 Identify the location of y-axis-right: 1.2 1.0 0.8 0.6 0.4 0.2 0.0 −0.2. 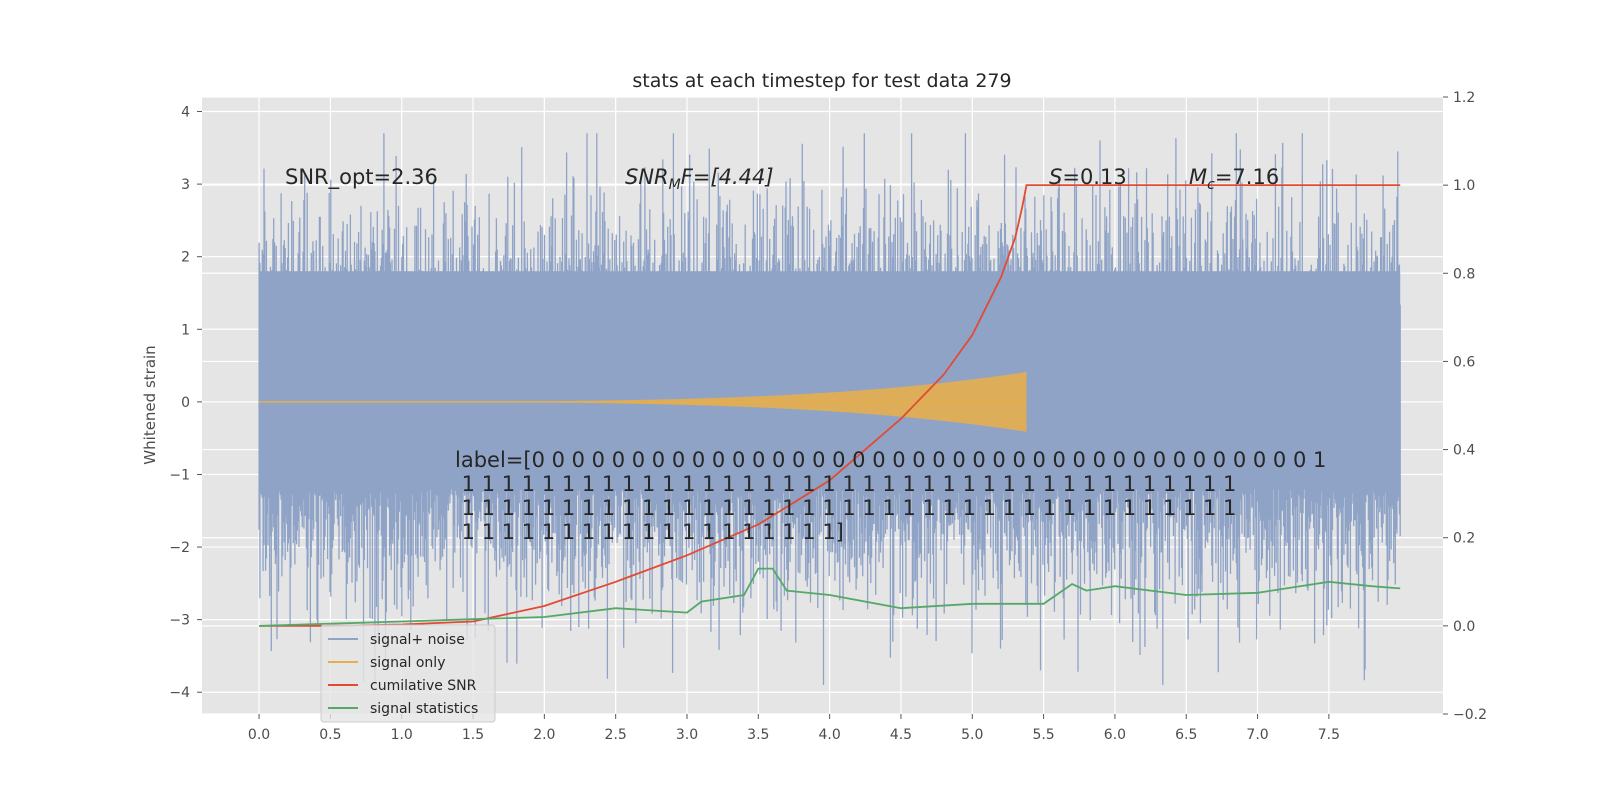
(1465, 406).